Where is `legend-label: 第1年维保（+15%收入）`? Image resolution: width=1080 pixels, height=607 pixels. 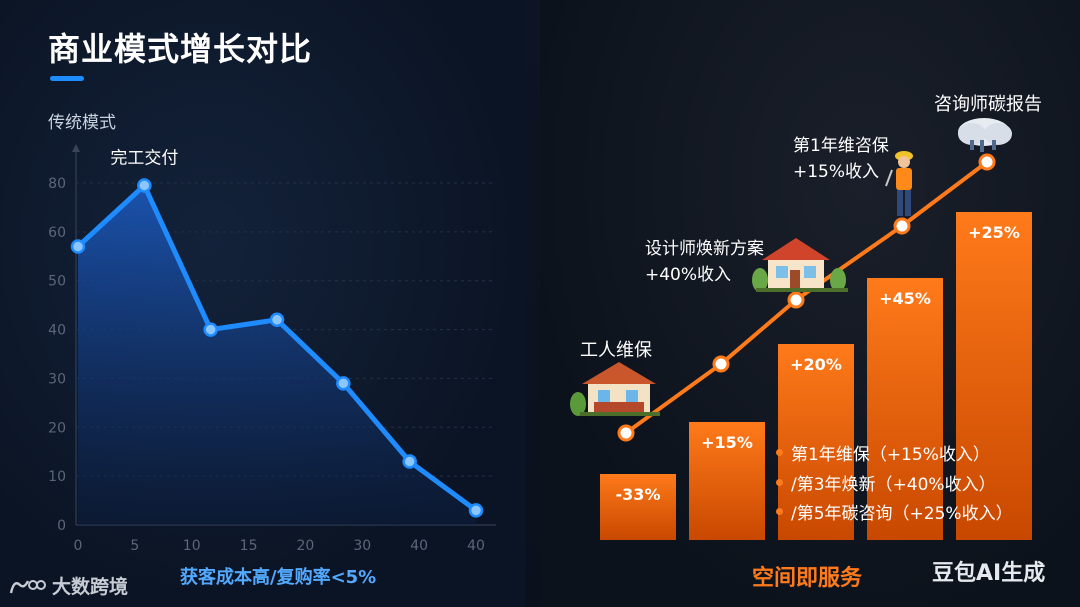
legend-label: 第1年维保（+15%收入） is located at coordinates (890, 455).